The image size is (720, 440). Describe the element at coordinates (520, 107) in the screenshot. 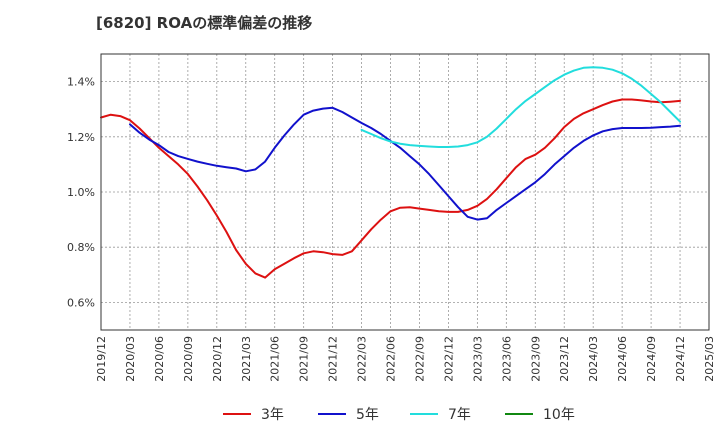

I see `series-line-7年` at that location.